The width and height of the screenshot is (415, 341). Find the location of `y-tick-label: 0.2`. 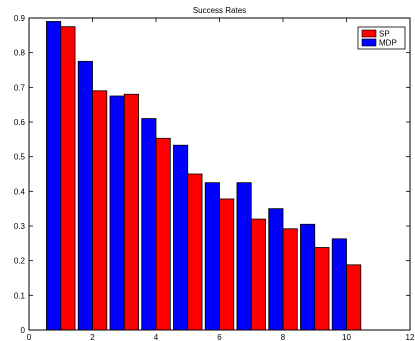

y-tick-label: 0.2 is located at coordinates (20, 261).